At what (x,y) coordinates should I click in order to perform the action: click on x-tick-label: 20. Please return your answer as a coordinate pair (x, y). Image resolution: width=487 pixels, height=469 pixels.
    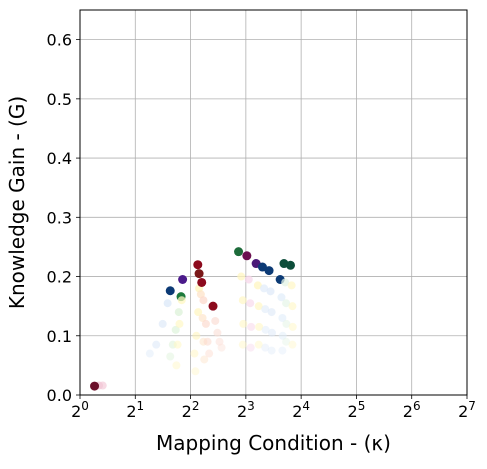
    Looking at the image, I should click on (80, 410).